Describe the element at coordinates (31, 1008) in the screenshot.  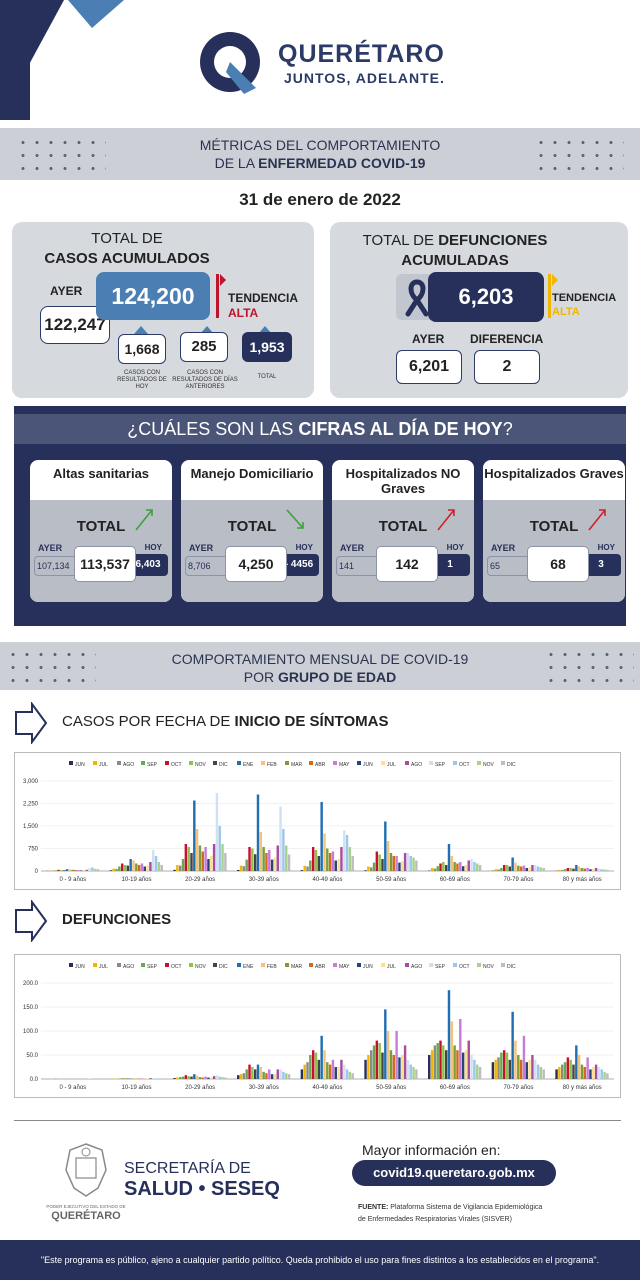
I see `y-tick-label: 150.0` at that location.